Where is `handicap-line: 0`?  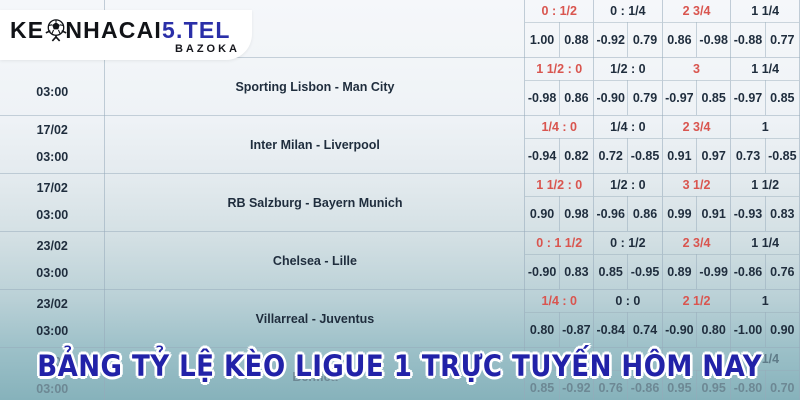
handicap-line: 0 is located at coordinates (628, 301).